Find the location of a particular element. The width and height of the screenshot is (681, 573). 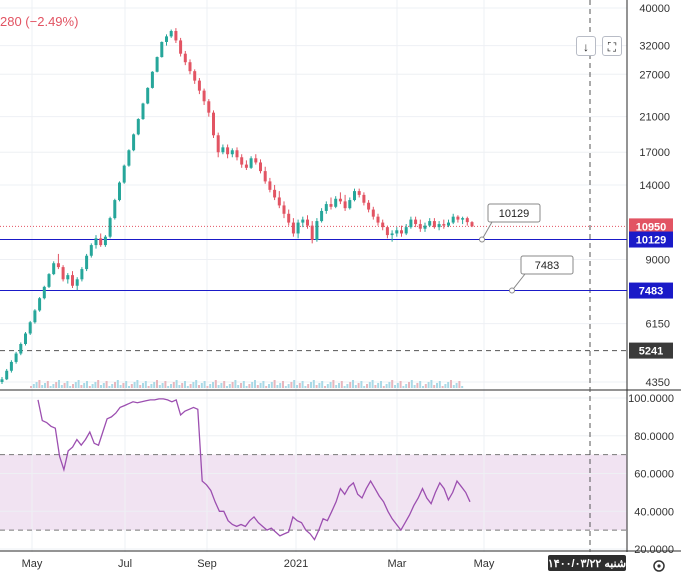

level-10129-badge is located at coordinates (651, 239).